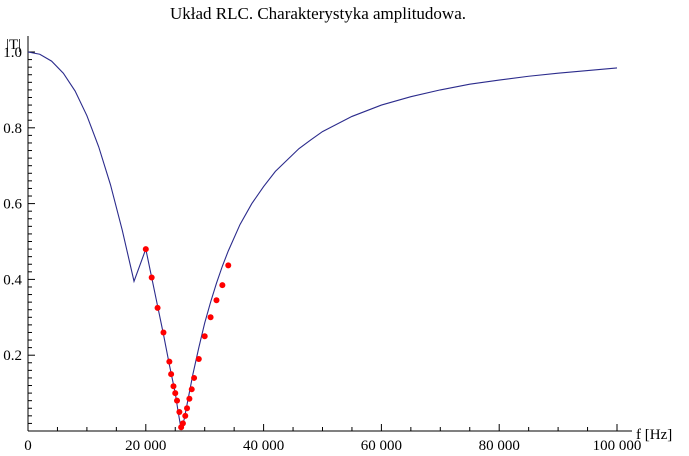  I want to click on chart-title: Układ RLC. Charakterystyka amplitudowa., so click(318, 13).